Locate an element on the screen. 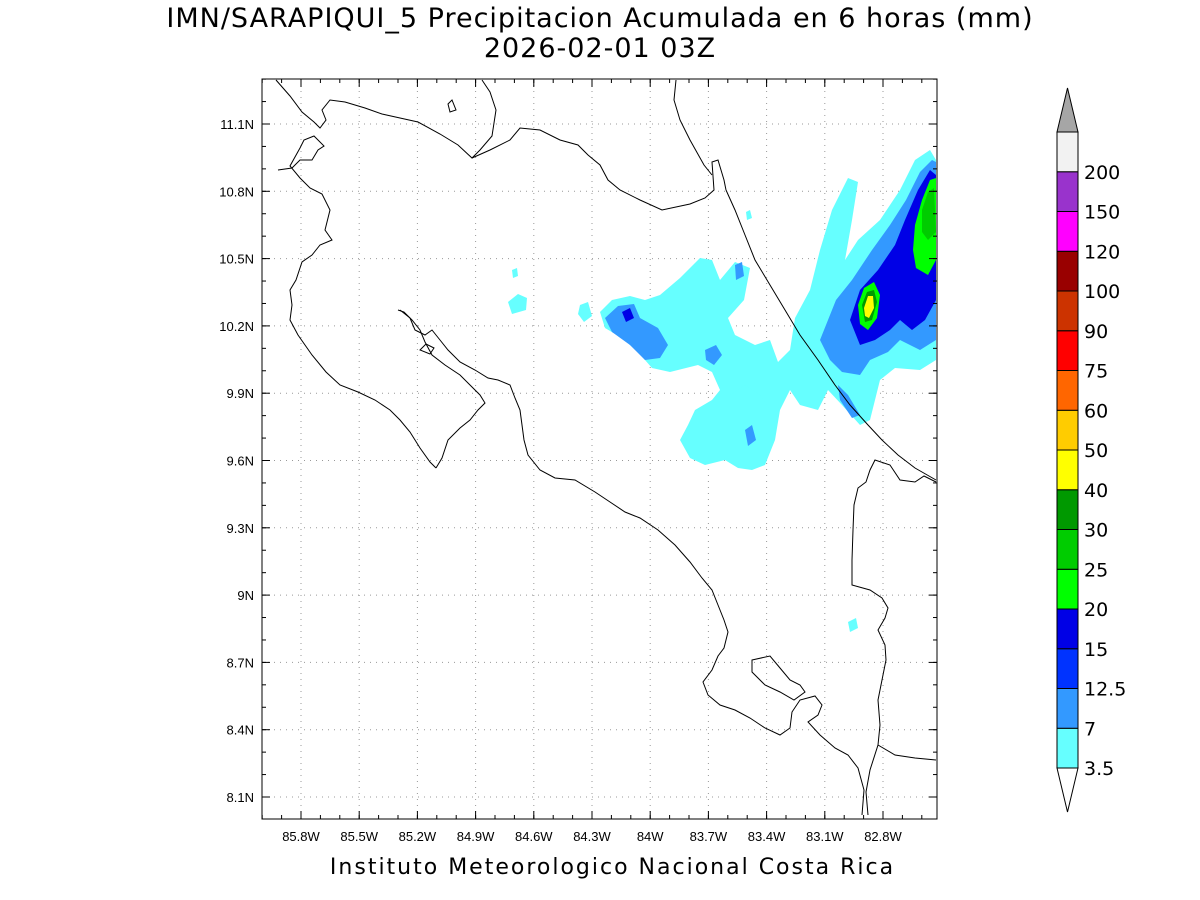  legend-level-label: 7 is located at coordinates (1090, 729).